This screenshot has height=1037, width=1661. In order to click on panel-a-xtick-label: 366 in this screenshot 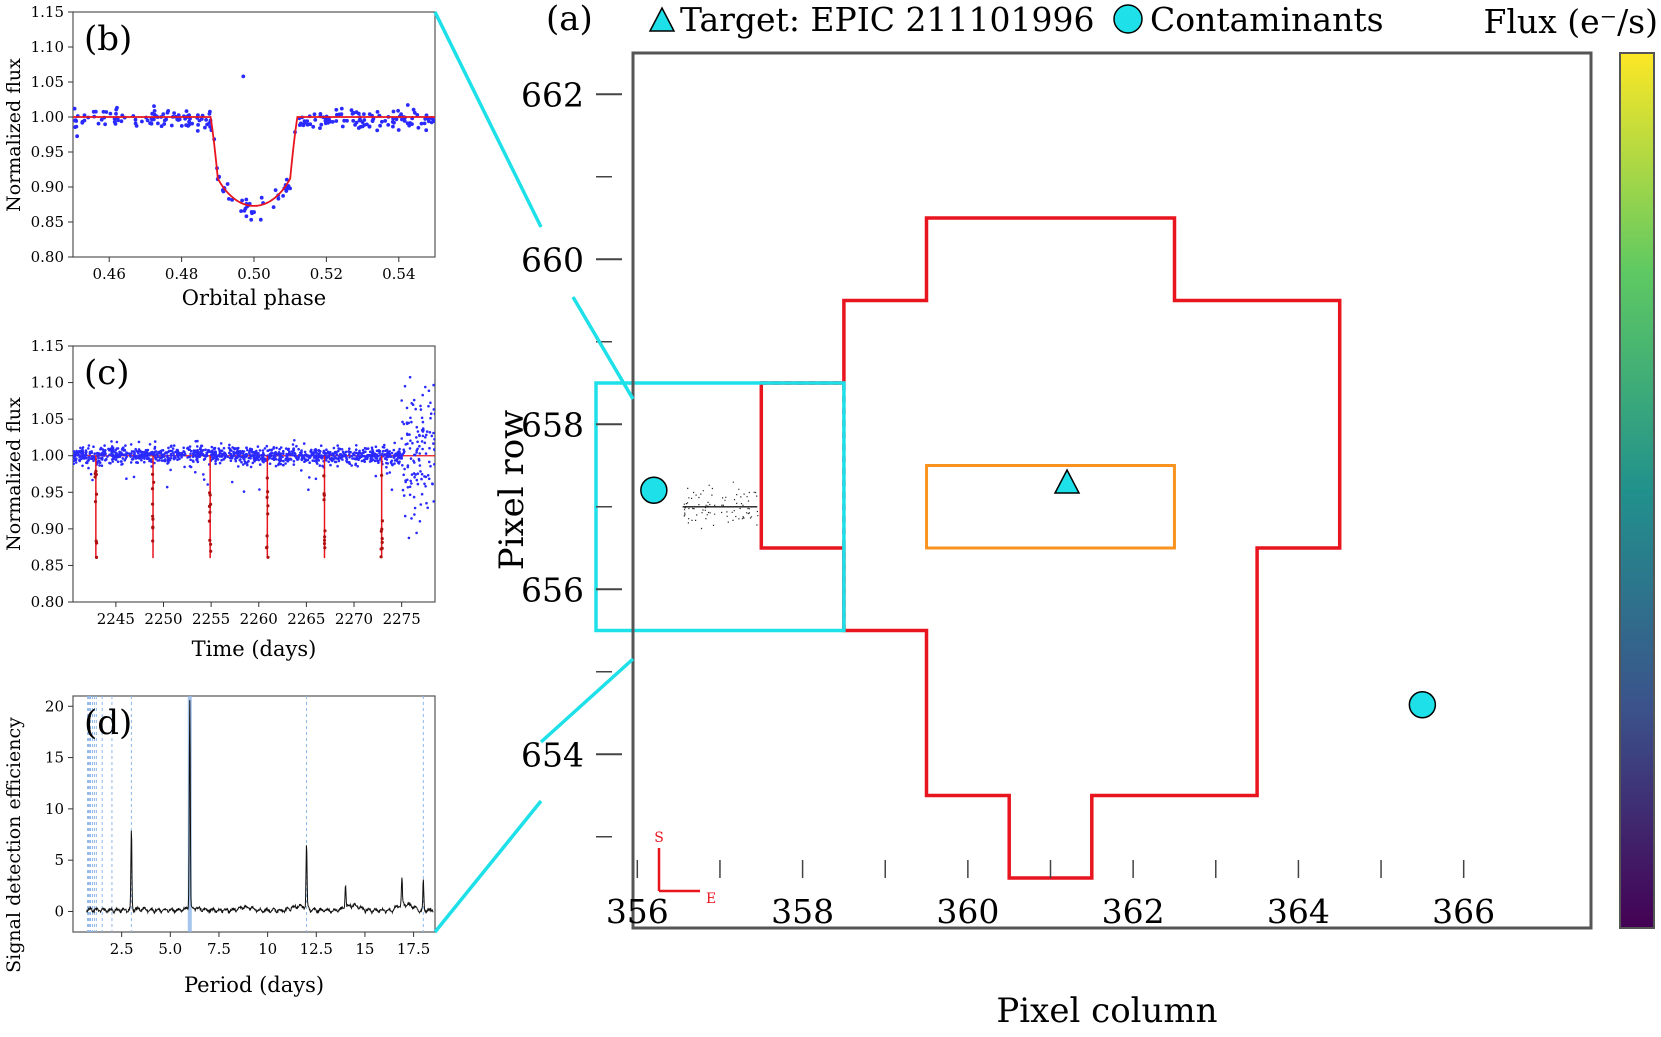, I will do `click(1463, 911)`.